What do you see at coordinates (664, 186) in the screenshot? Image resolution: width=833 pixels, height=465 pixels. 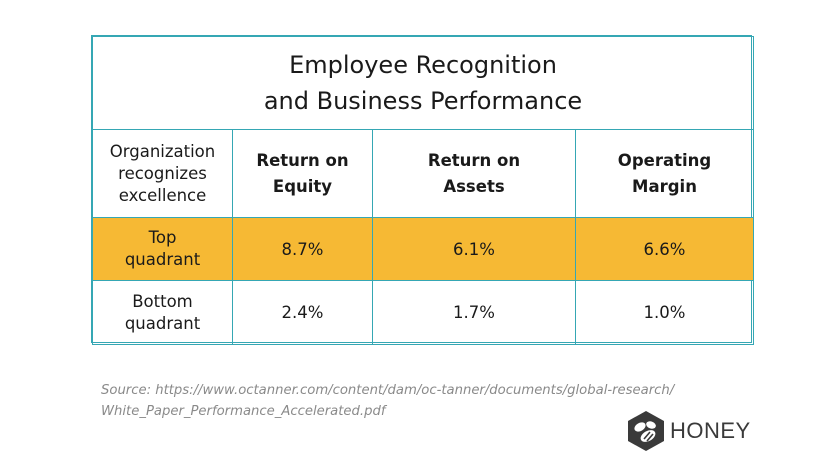 I see `column-header-line: Margin` at bounding box center [664, 186].